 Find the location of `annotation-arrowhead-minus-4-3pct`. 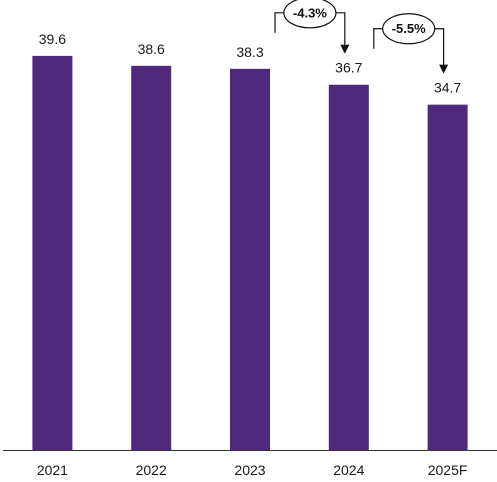

annotation-arrowhead-minus-4-3pct is located at coordinates (345, 49).